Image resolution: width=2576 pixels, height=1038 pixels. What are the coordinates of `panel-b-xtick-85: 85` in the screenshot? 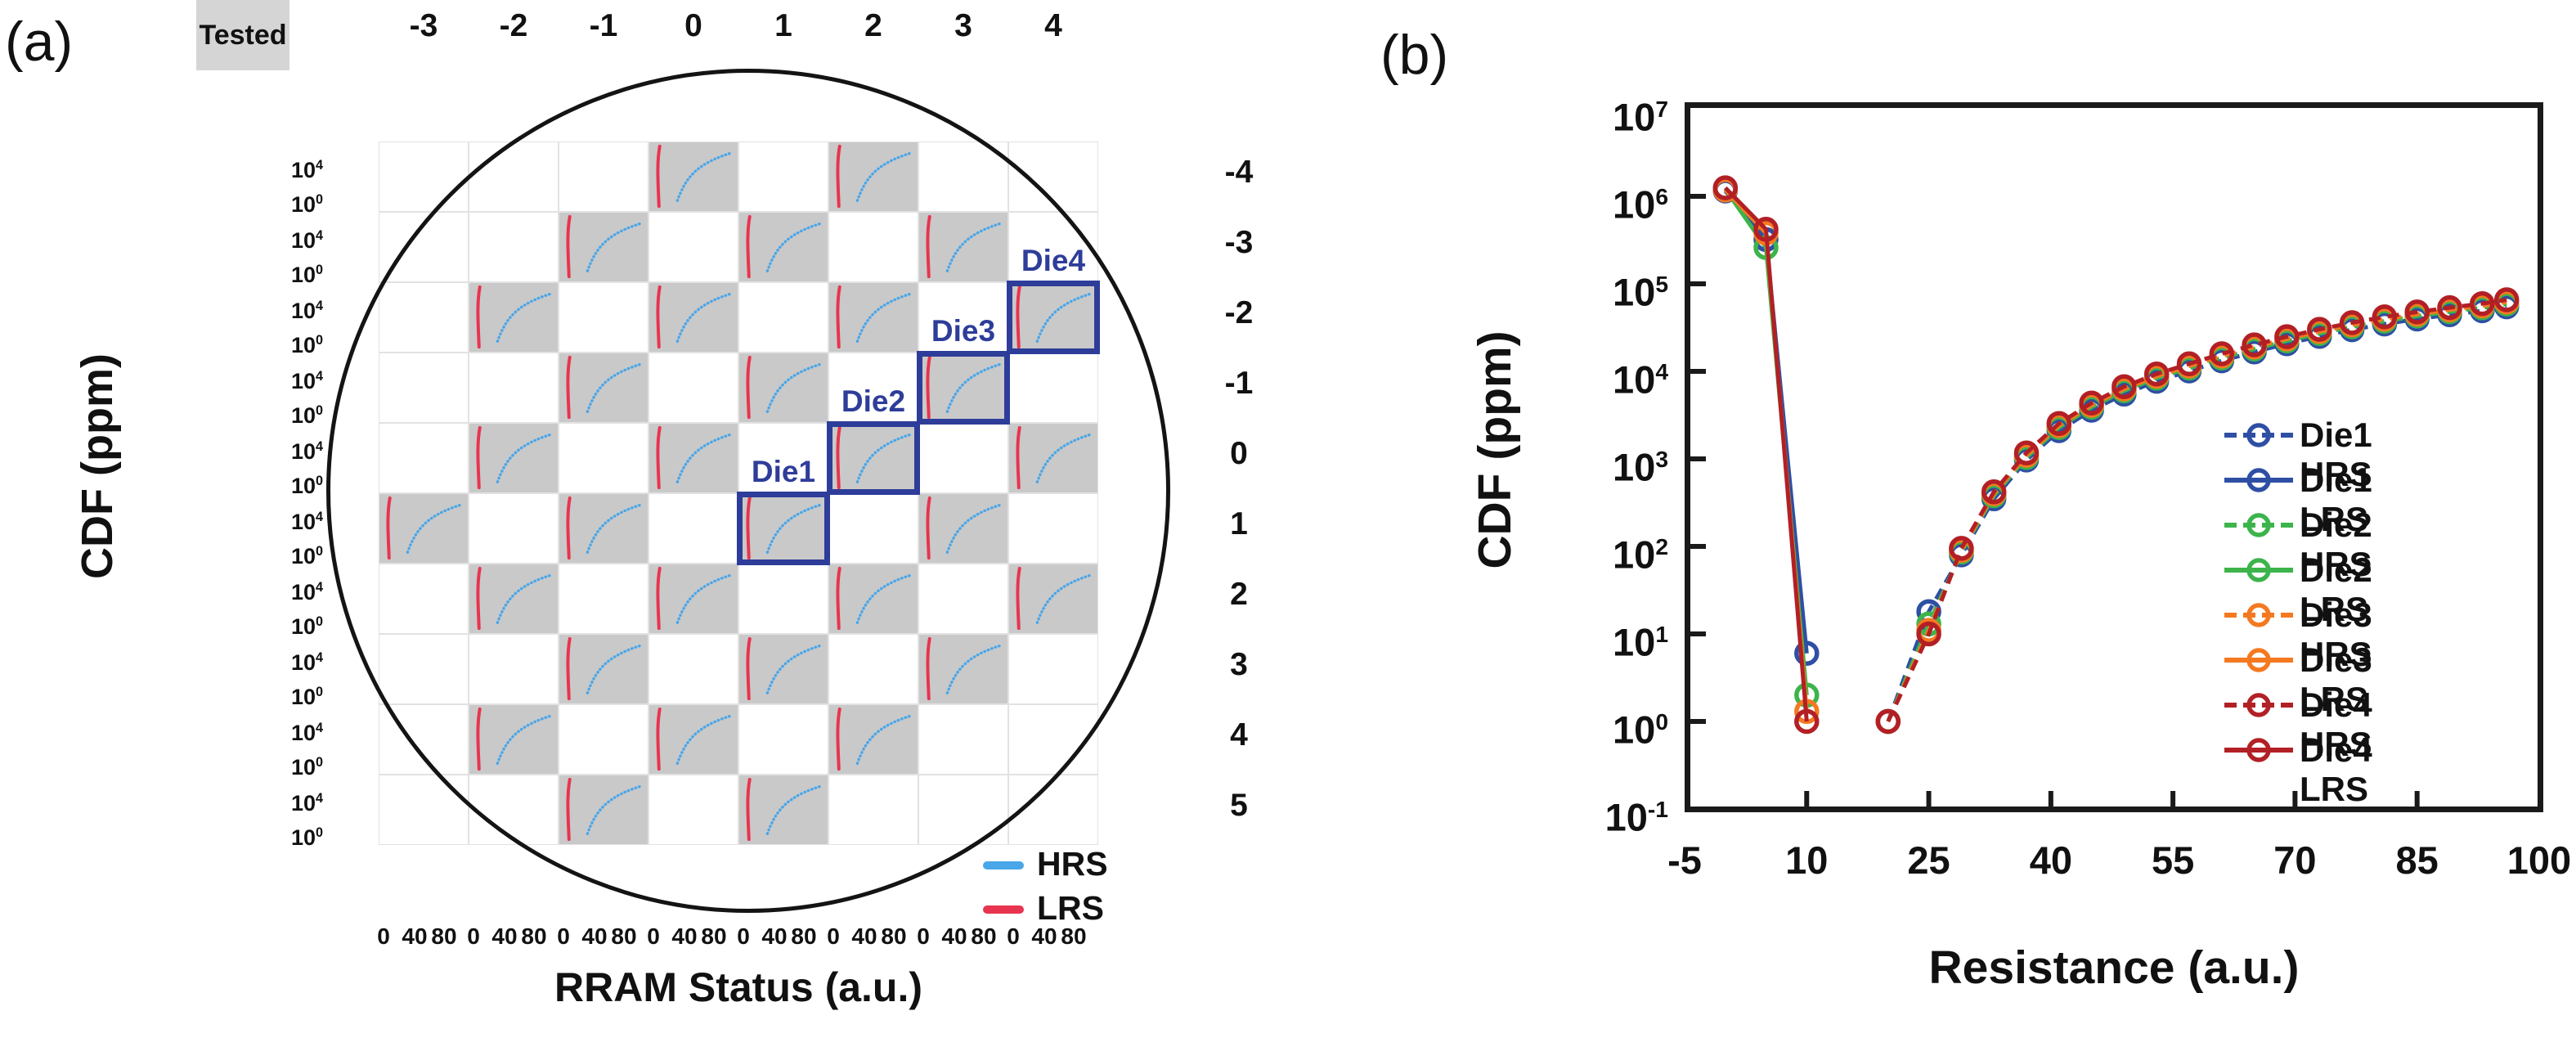 It's located at (2417, 860).